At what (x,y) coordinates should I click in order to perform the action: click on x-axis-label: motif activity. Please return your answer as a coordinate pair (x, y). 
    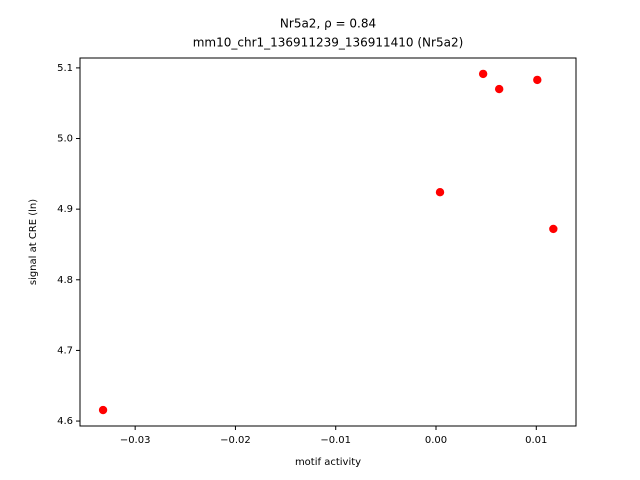
    Looking at the image, I should click on (328, 462).